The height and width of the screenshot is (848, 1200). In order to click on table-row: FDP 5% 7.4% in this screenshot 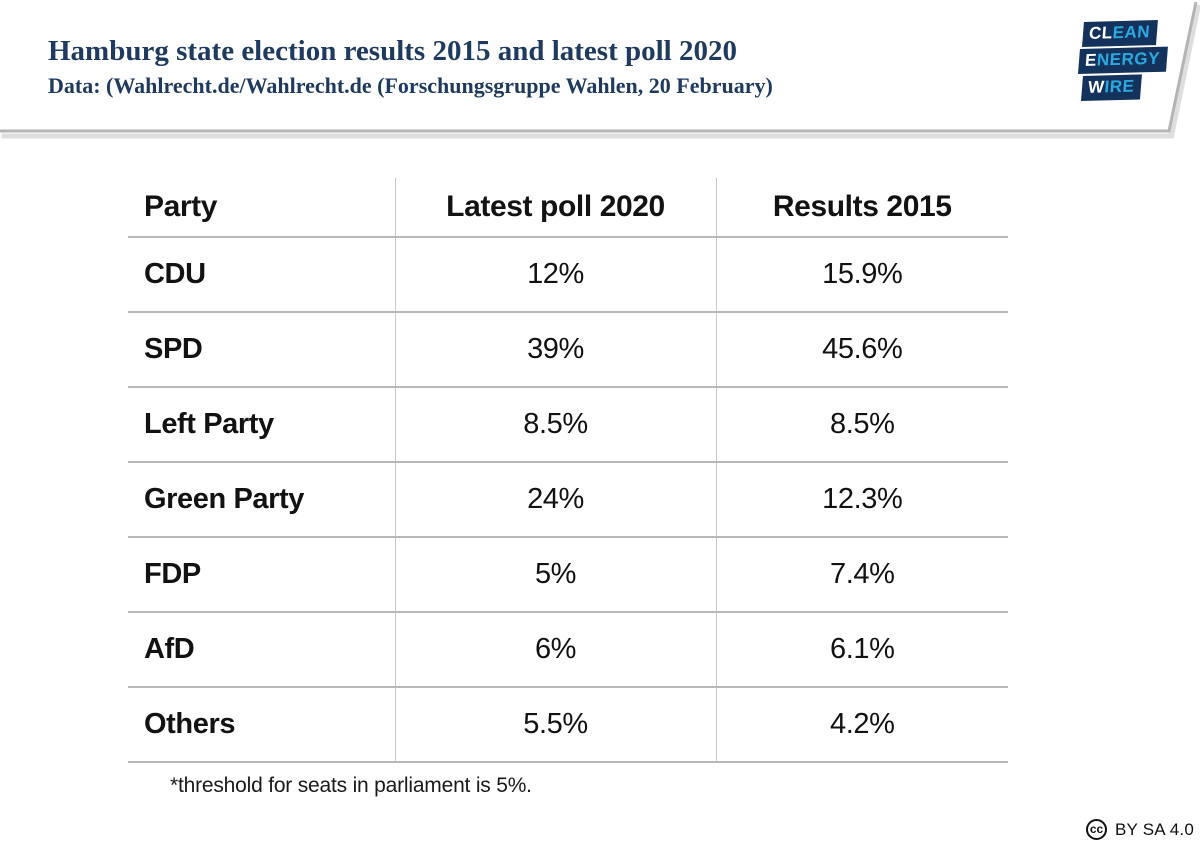, I will do `click(568, 575)`.